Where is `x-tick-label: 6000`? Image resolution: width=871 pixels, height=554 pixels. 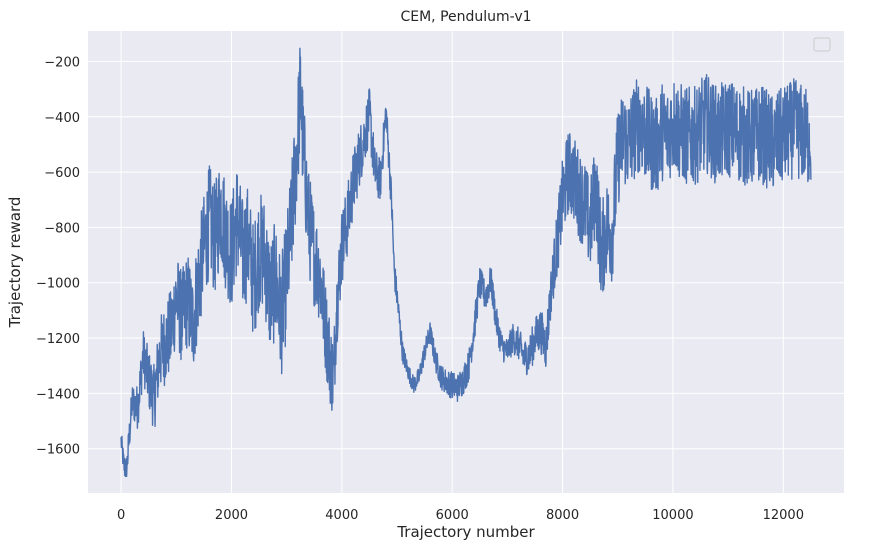
x-tick-label: 6000 is located at coordinates (452, 515).